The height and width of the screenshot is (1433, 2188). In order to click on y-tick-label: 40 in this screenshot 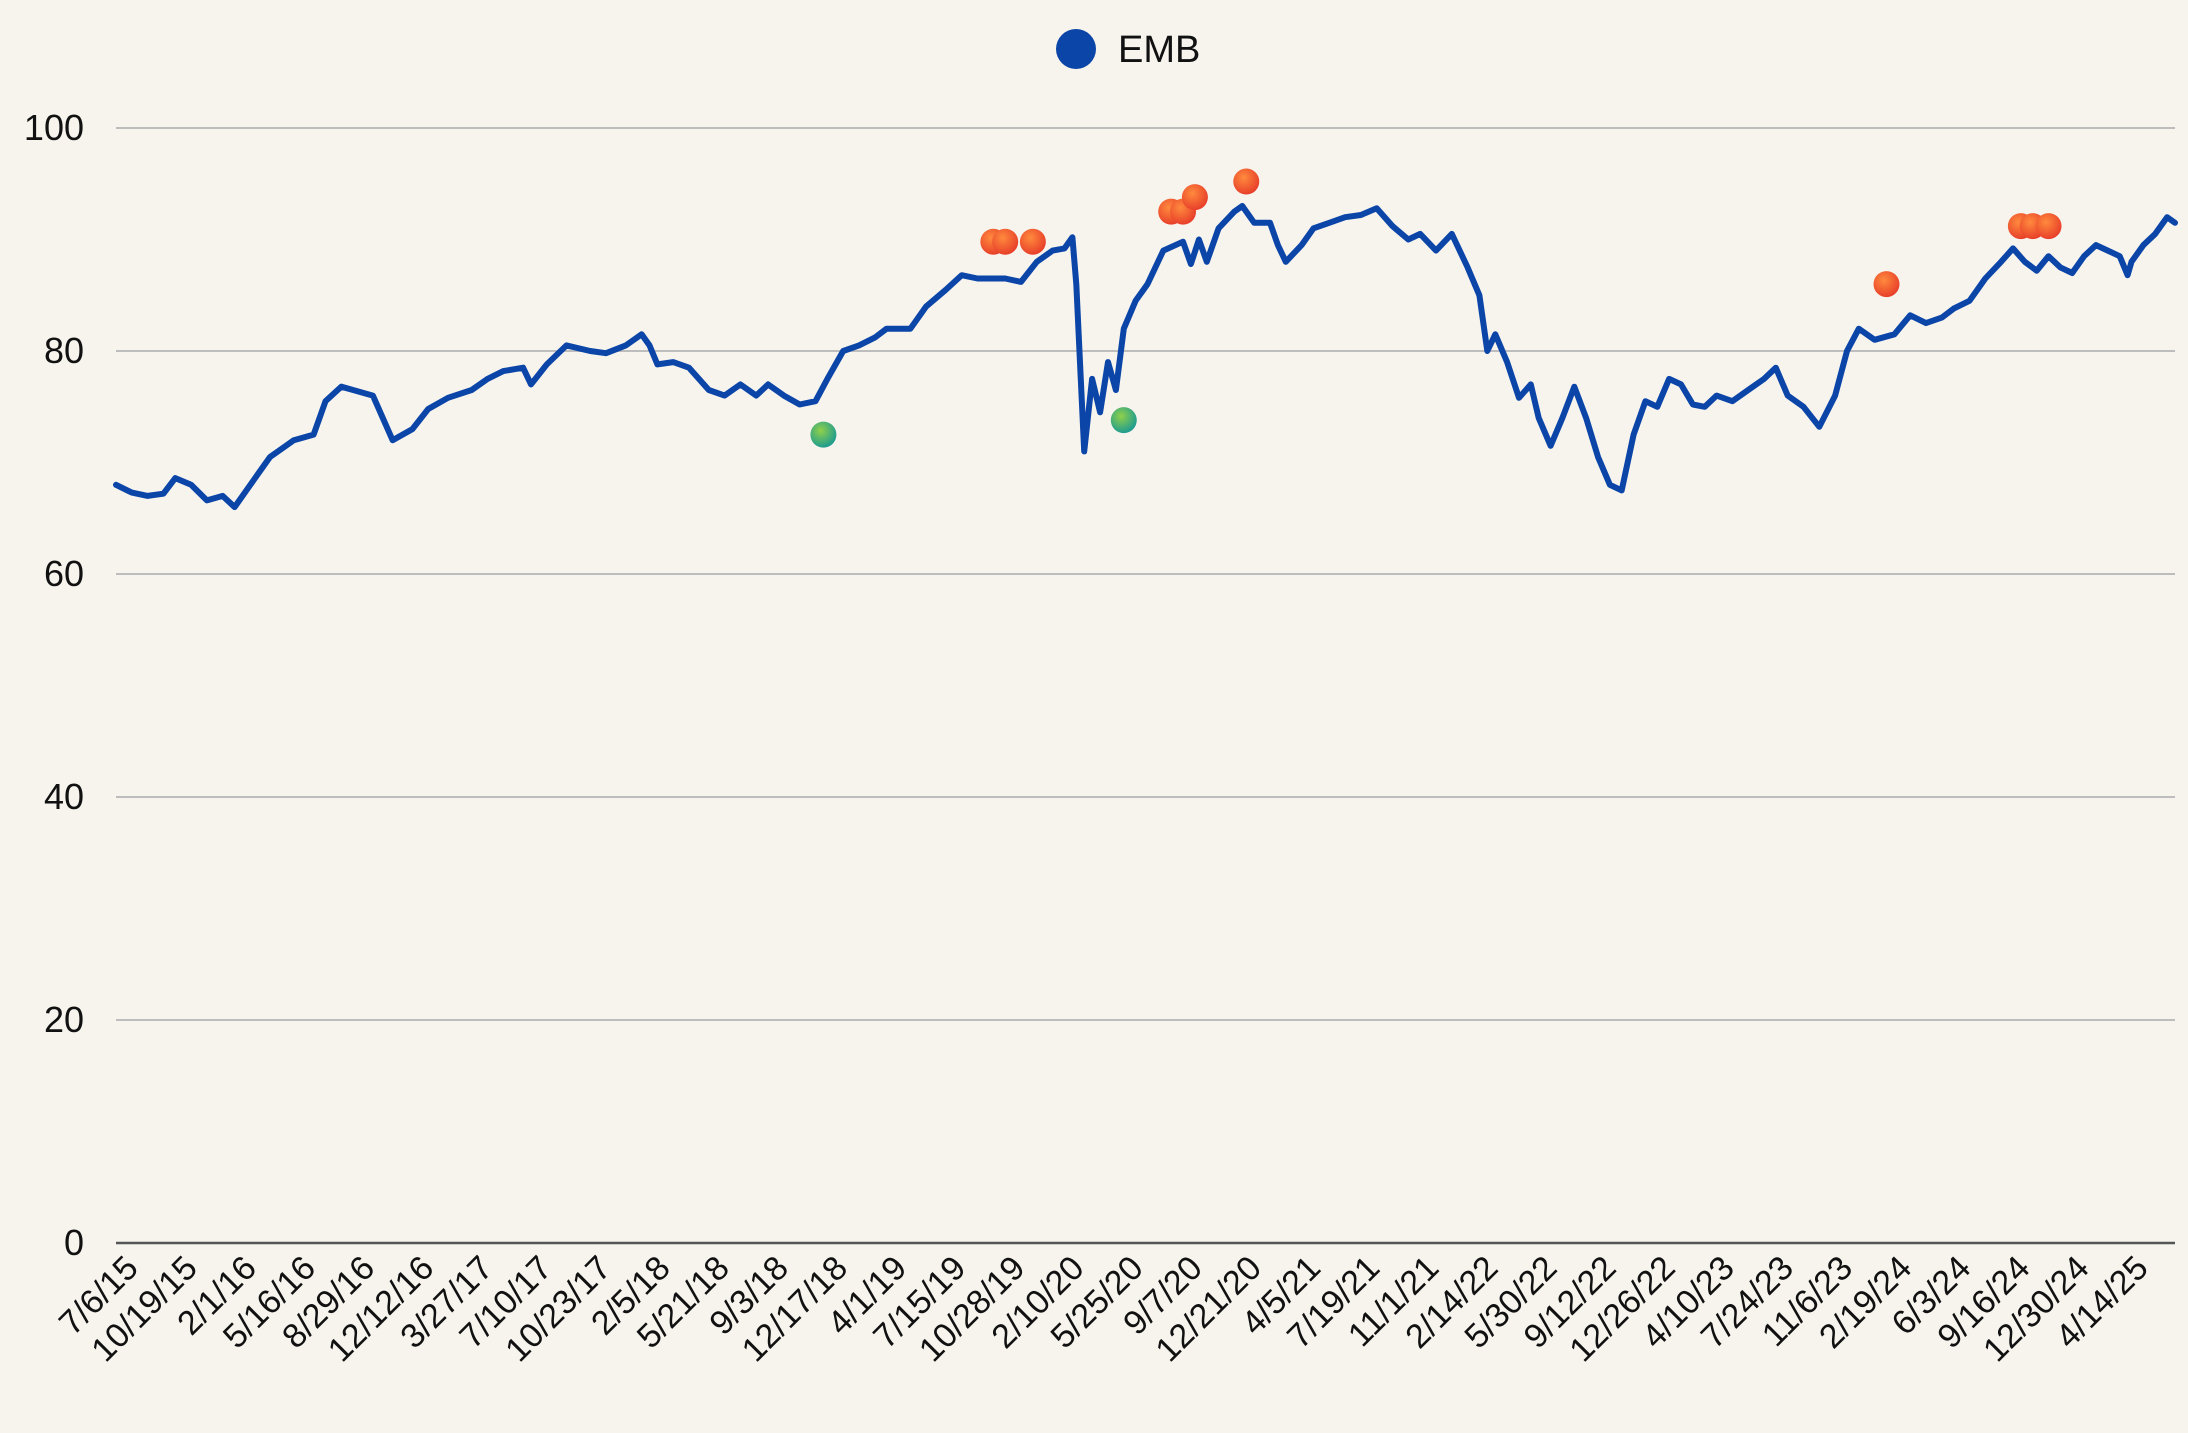, I will do `click(64, 796)`.